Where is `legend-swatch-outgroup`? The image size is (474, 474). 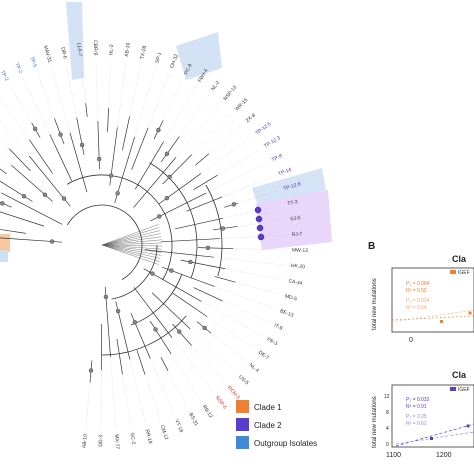
legend-swatch-outgroup is located at coordinates (242, 442).